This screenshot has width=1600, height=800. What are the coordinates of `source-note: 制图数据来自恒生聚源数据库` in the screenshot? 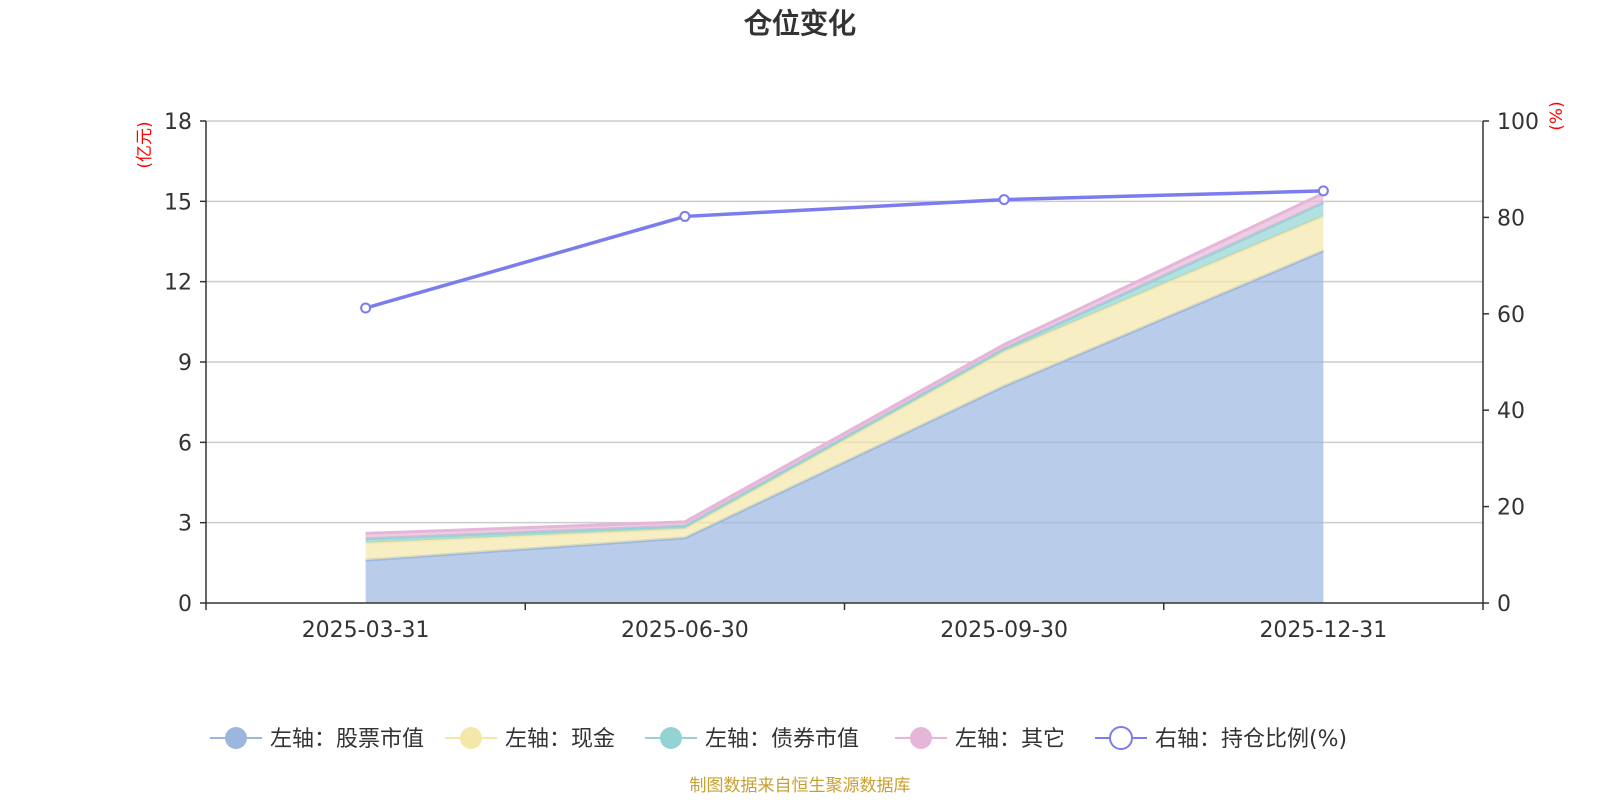 It's located at (800, 786).